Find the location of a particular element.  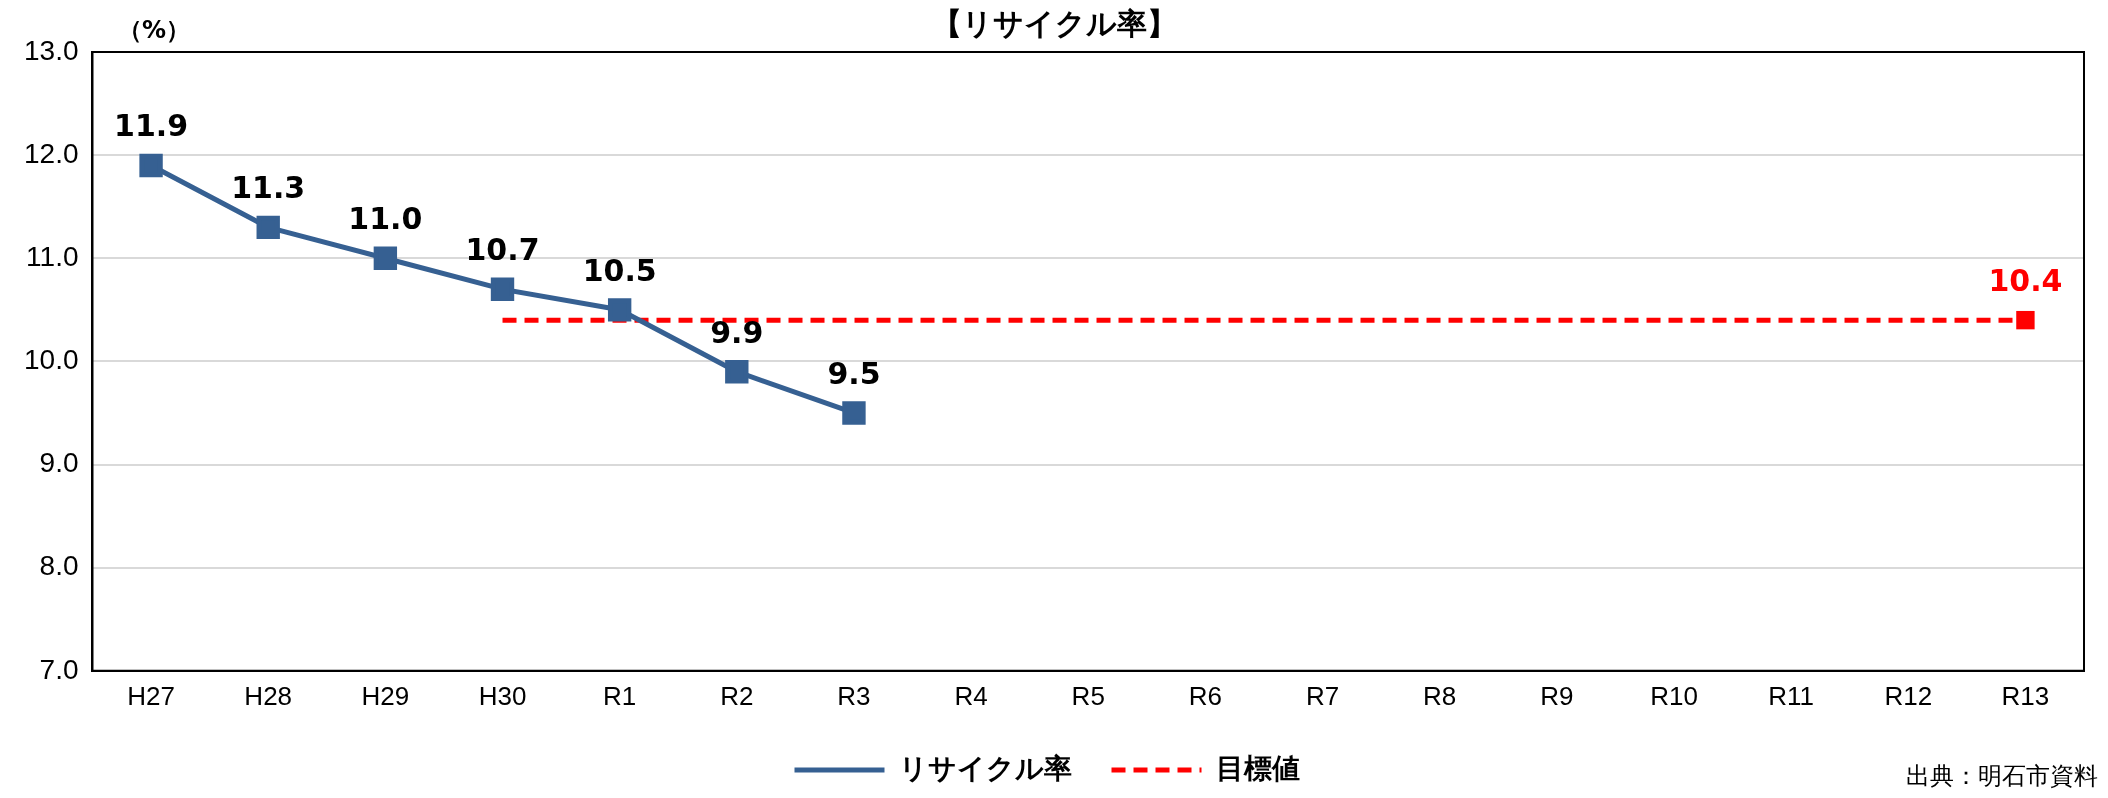

x-tick-label: H28 is located at coordinates (268, 695).